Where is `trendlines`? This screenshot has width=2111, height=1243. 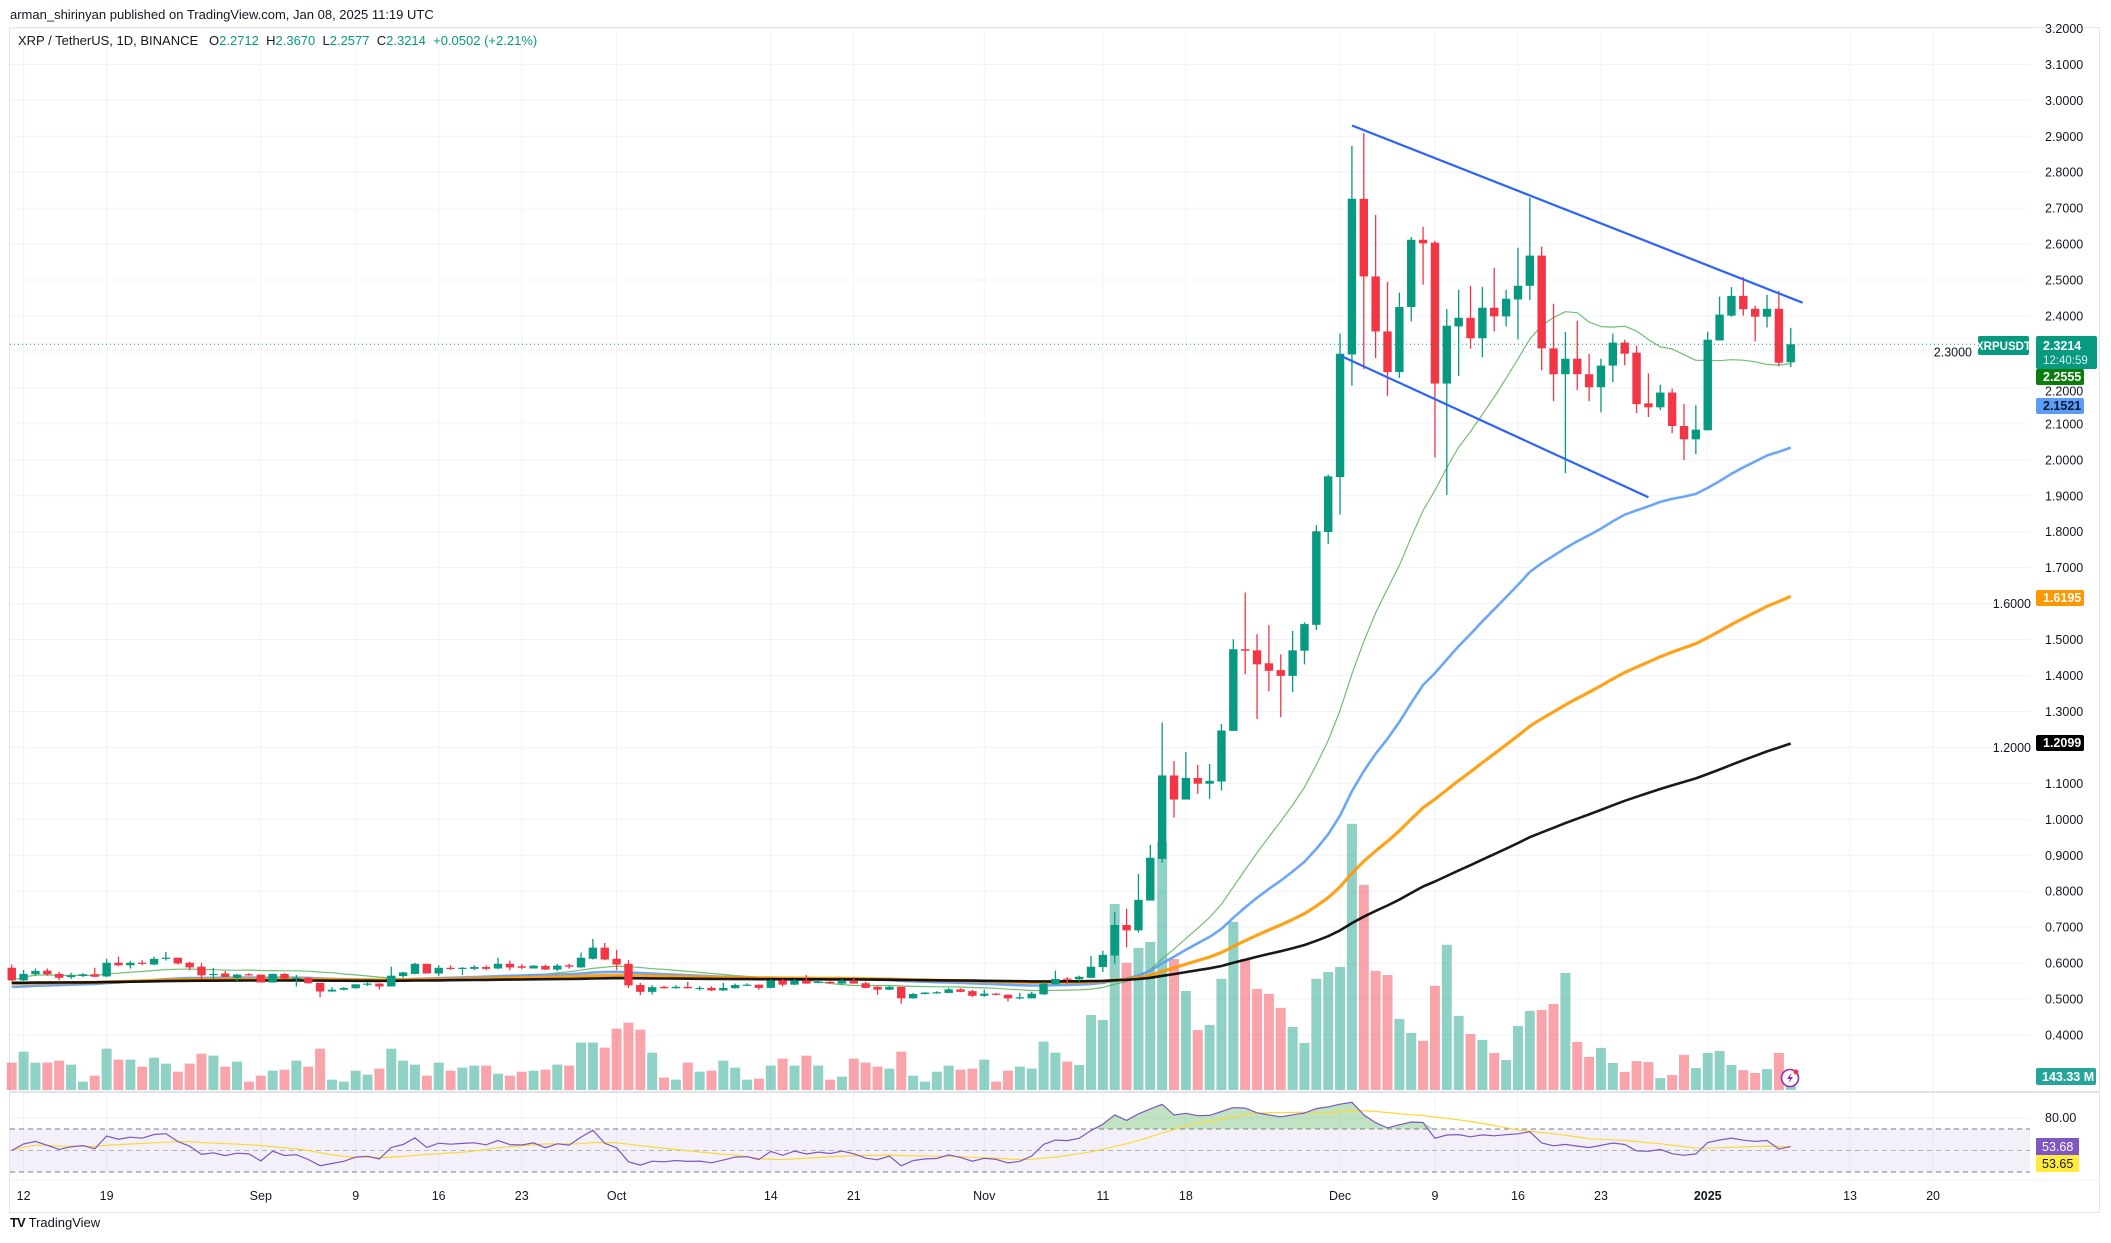 trendlines is located at coordinates (1571, 311).